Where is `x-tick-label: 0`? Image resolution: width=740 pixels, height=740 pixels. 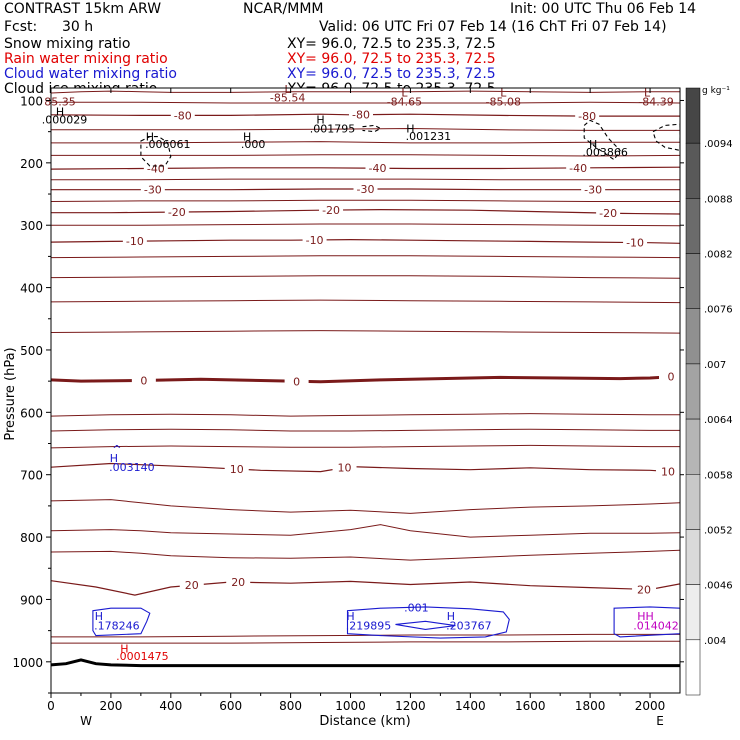
x-tick-label: 0 is located at coordinates (51, 706).